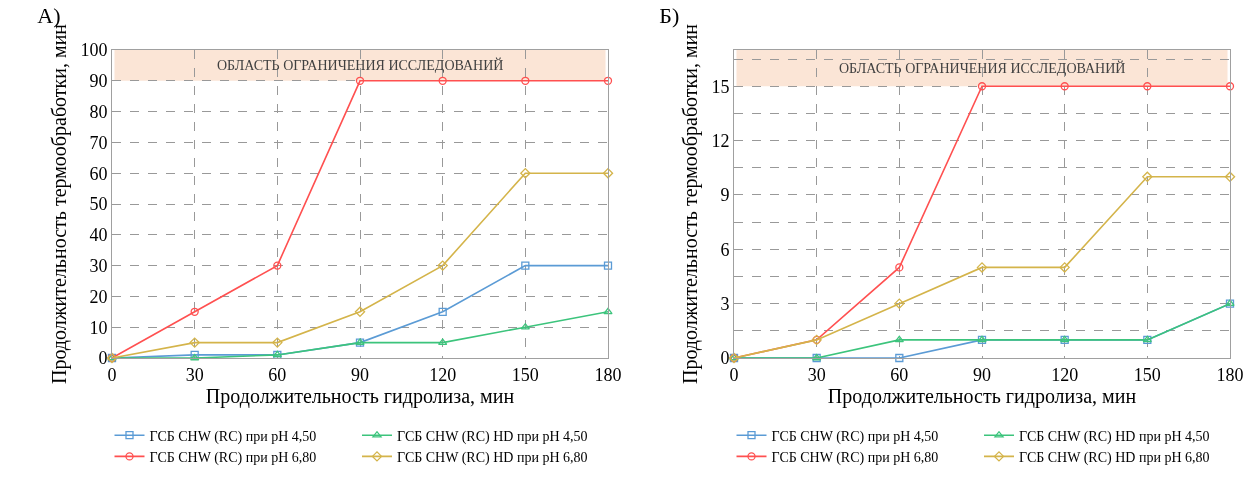  What do you see at coordinates (98, 81) in the screenshot?
I see `y-tick-label: 90` at bounding box center [98, 81].